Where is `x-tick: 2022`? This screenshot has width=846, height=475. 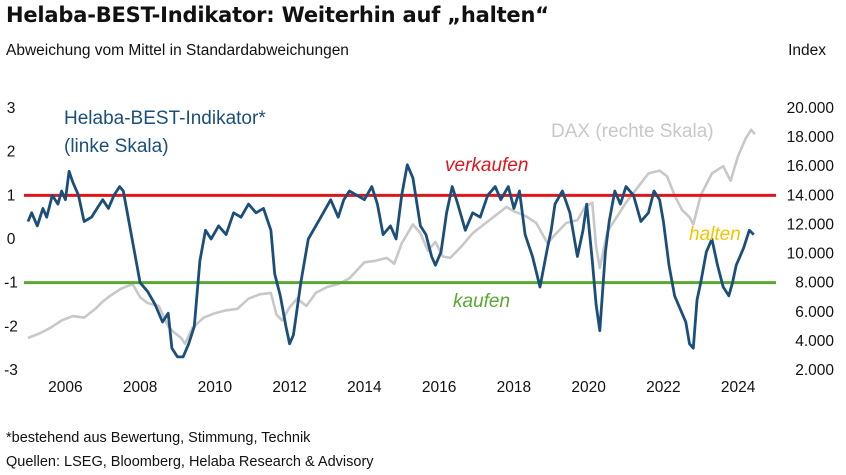
x-tick: 2022 is located at coordinates (663, 387).